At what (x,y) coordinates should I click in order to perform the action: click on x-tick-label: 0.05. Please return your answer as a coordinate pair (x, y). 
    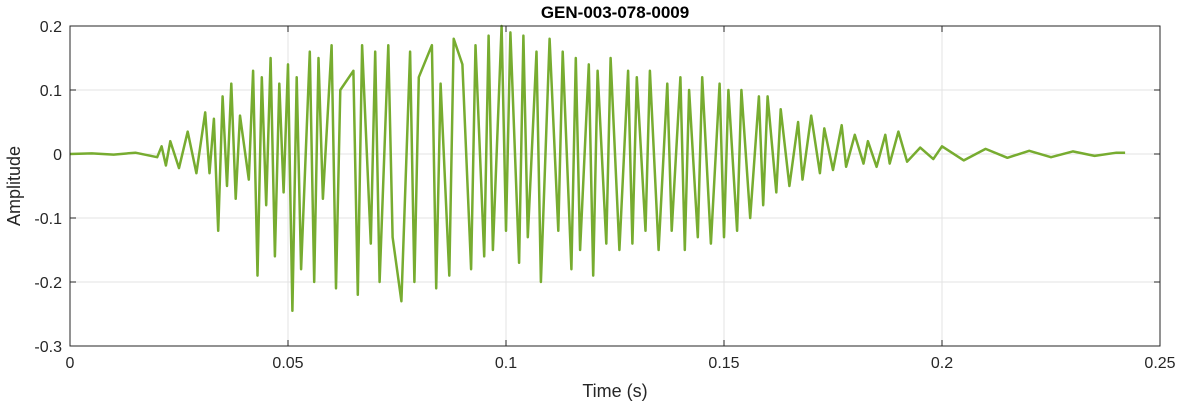
    Looking at the image, I should click on (287, 363).